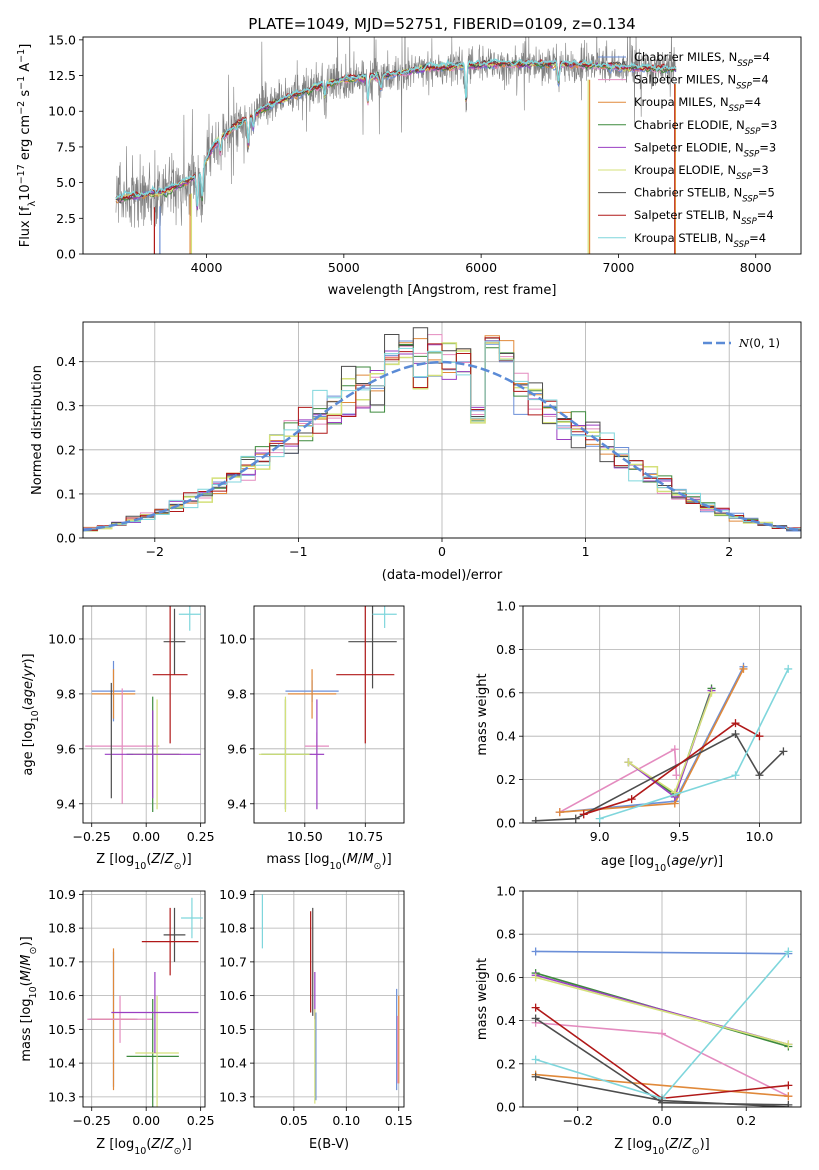  I want to click on weight_vs_Z-line-kroupa_miles, so click(662, 1085).